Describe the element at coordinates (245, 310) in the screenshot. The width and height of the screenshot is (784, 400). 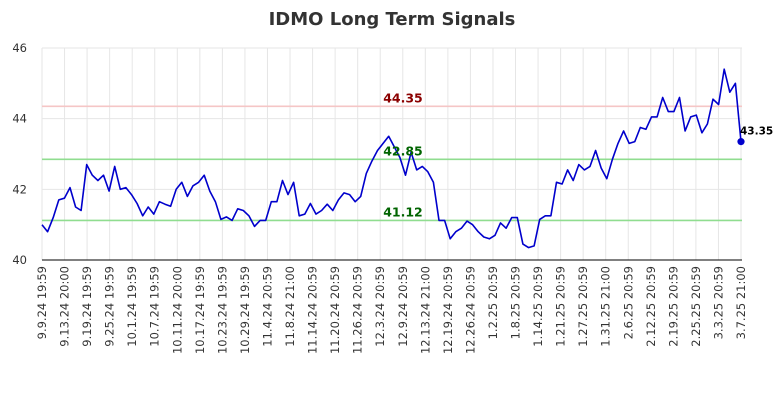
I see `x-tick-label: 10.29.24 19:59` at that location.